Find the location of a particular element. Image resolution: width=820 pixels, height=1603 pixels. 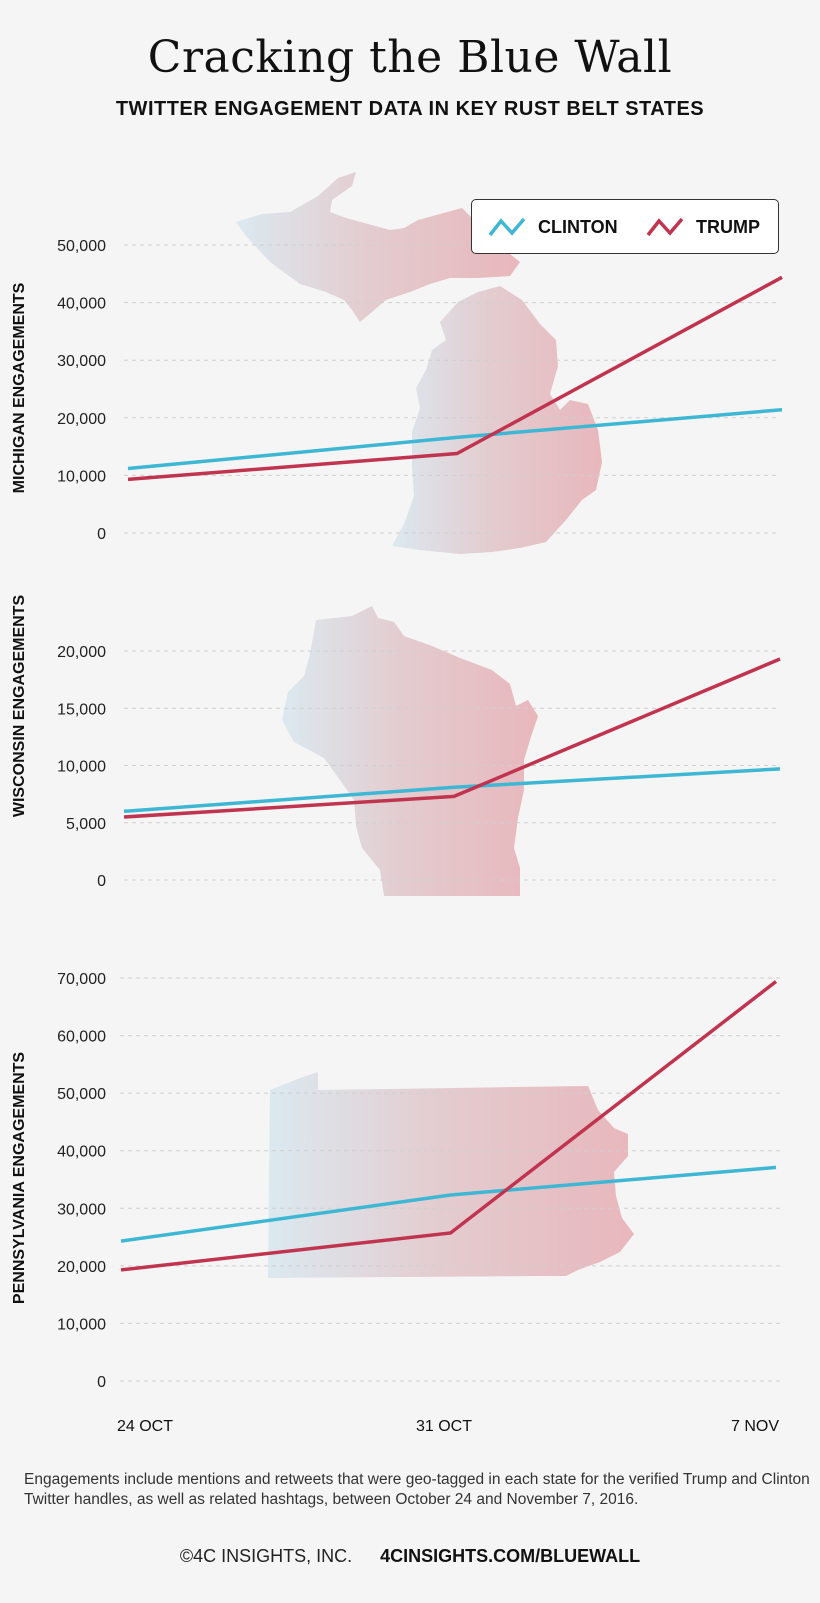

pennsylvania-map is located at coordinates (451, 1175).